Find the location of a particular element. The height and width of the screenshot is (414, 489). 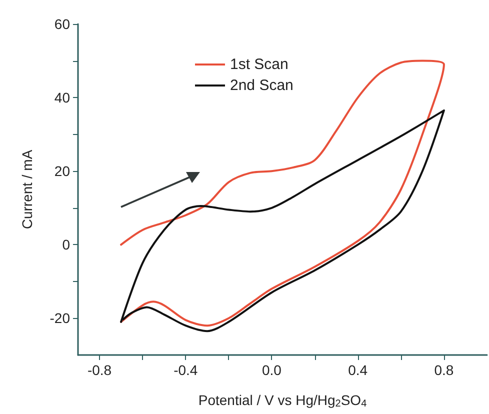

y-tick-label: 60 is located at coordinates (62, 24).